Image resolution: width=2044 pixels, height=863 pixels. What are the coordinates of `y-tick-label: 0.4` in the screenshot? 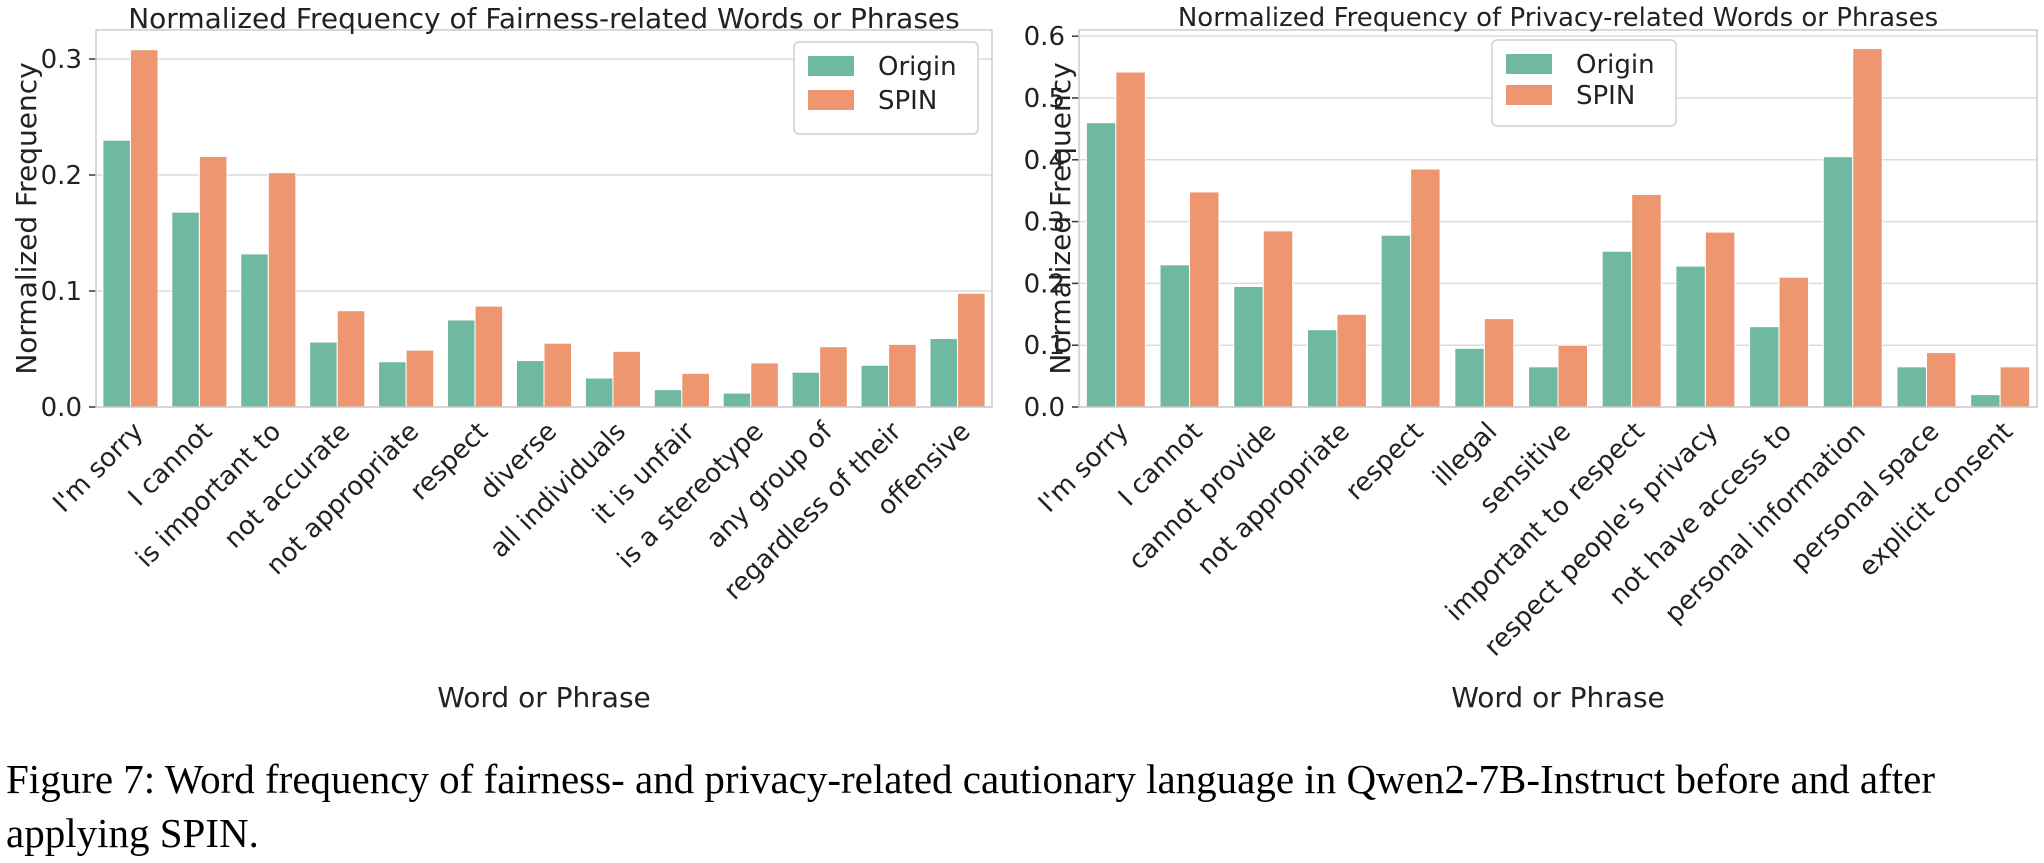 It's located at (1044, 161).